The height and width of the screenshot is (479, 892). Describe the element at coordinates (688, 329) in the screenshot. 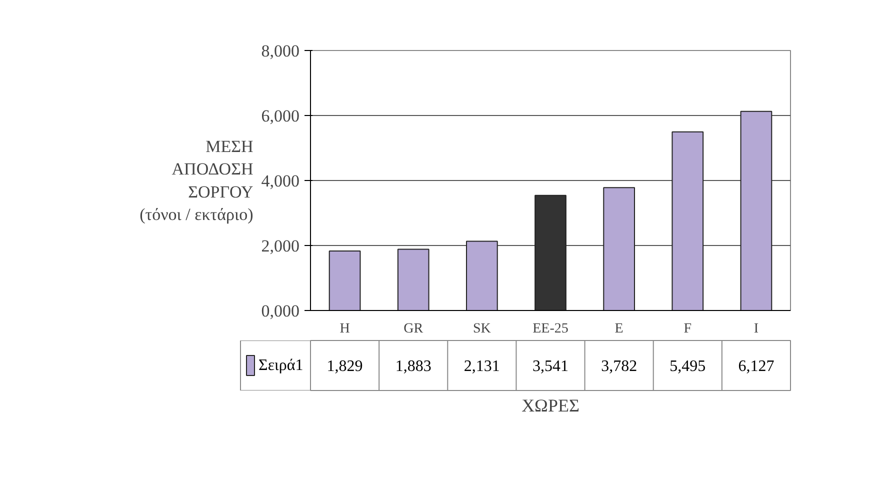

I see `x-tick-label: F` at that location.